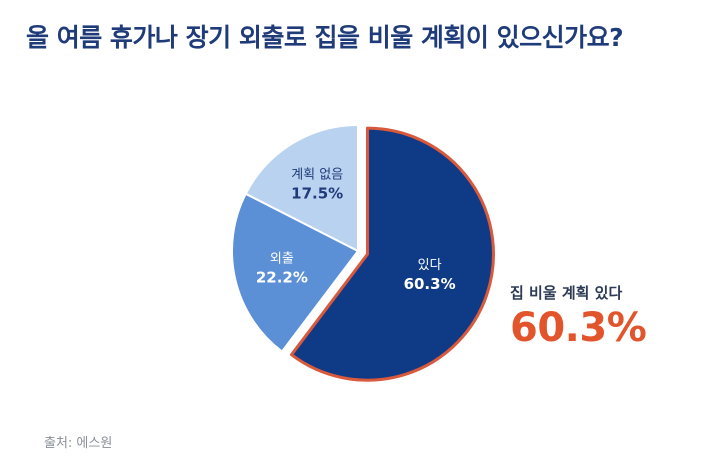 Image resolution: width=720 pixels, height=471 pixels. What do you see at coordinates (430, 265) in the screenshot?
I see `slice-label-1: 있다` at bounding box center [430, 265].